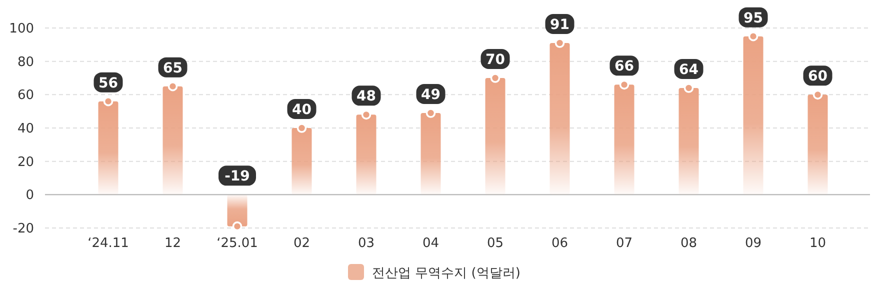 Image resolution: width=880 pixels, height=300 pixels. I want to click on x-tick-label: 04, so click(431, 243).